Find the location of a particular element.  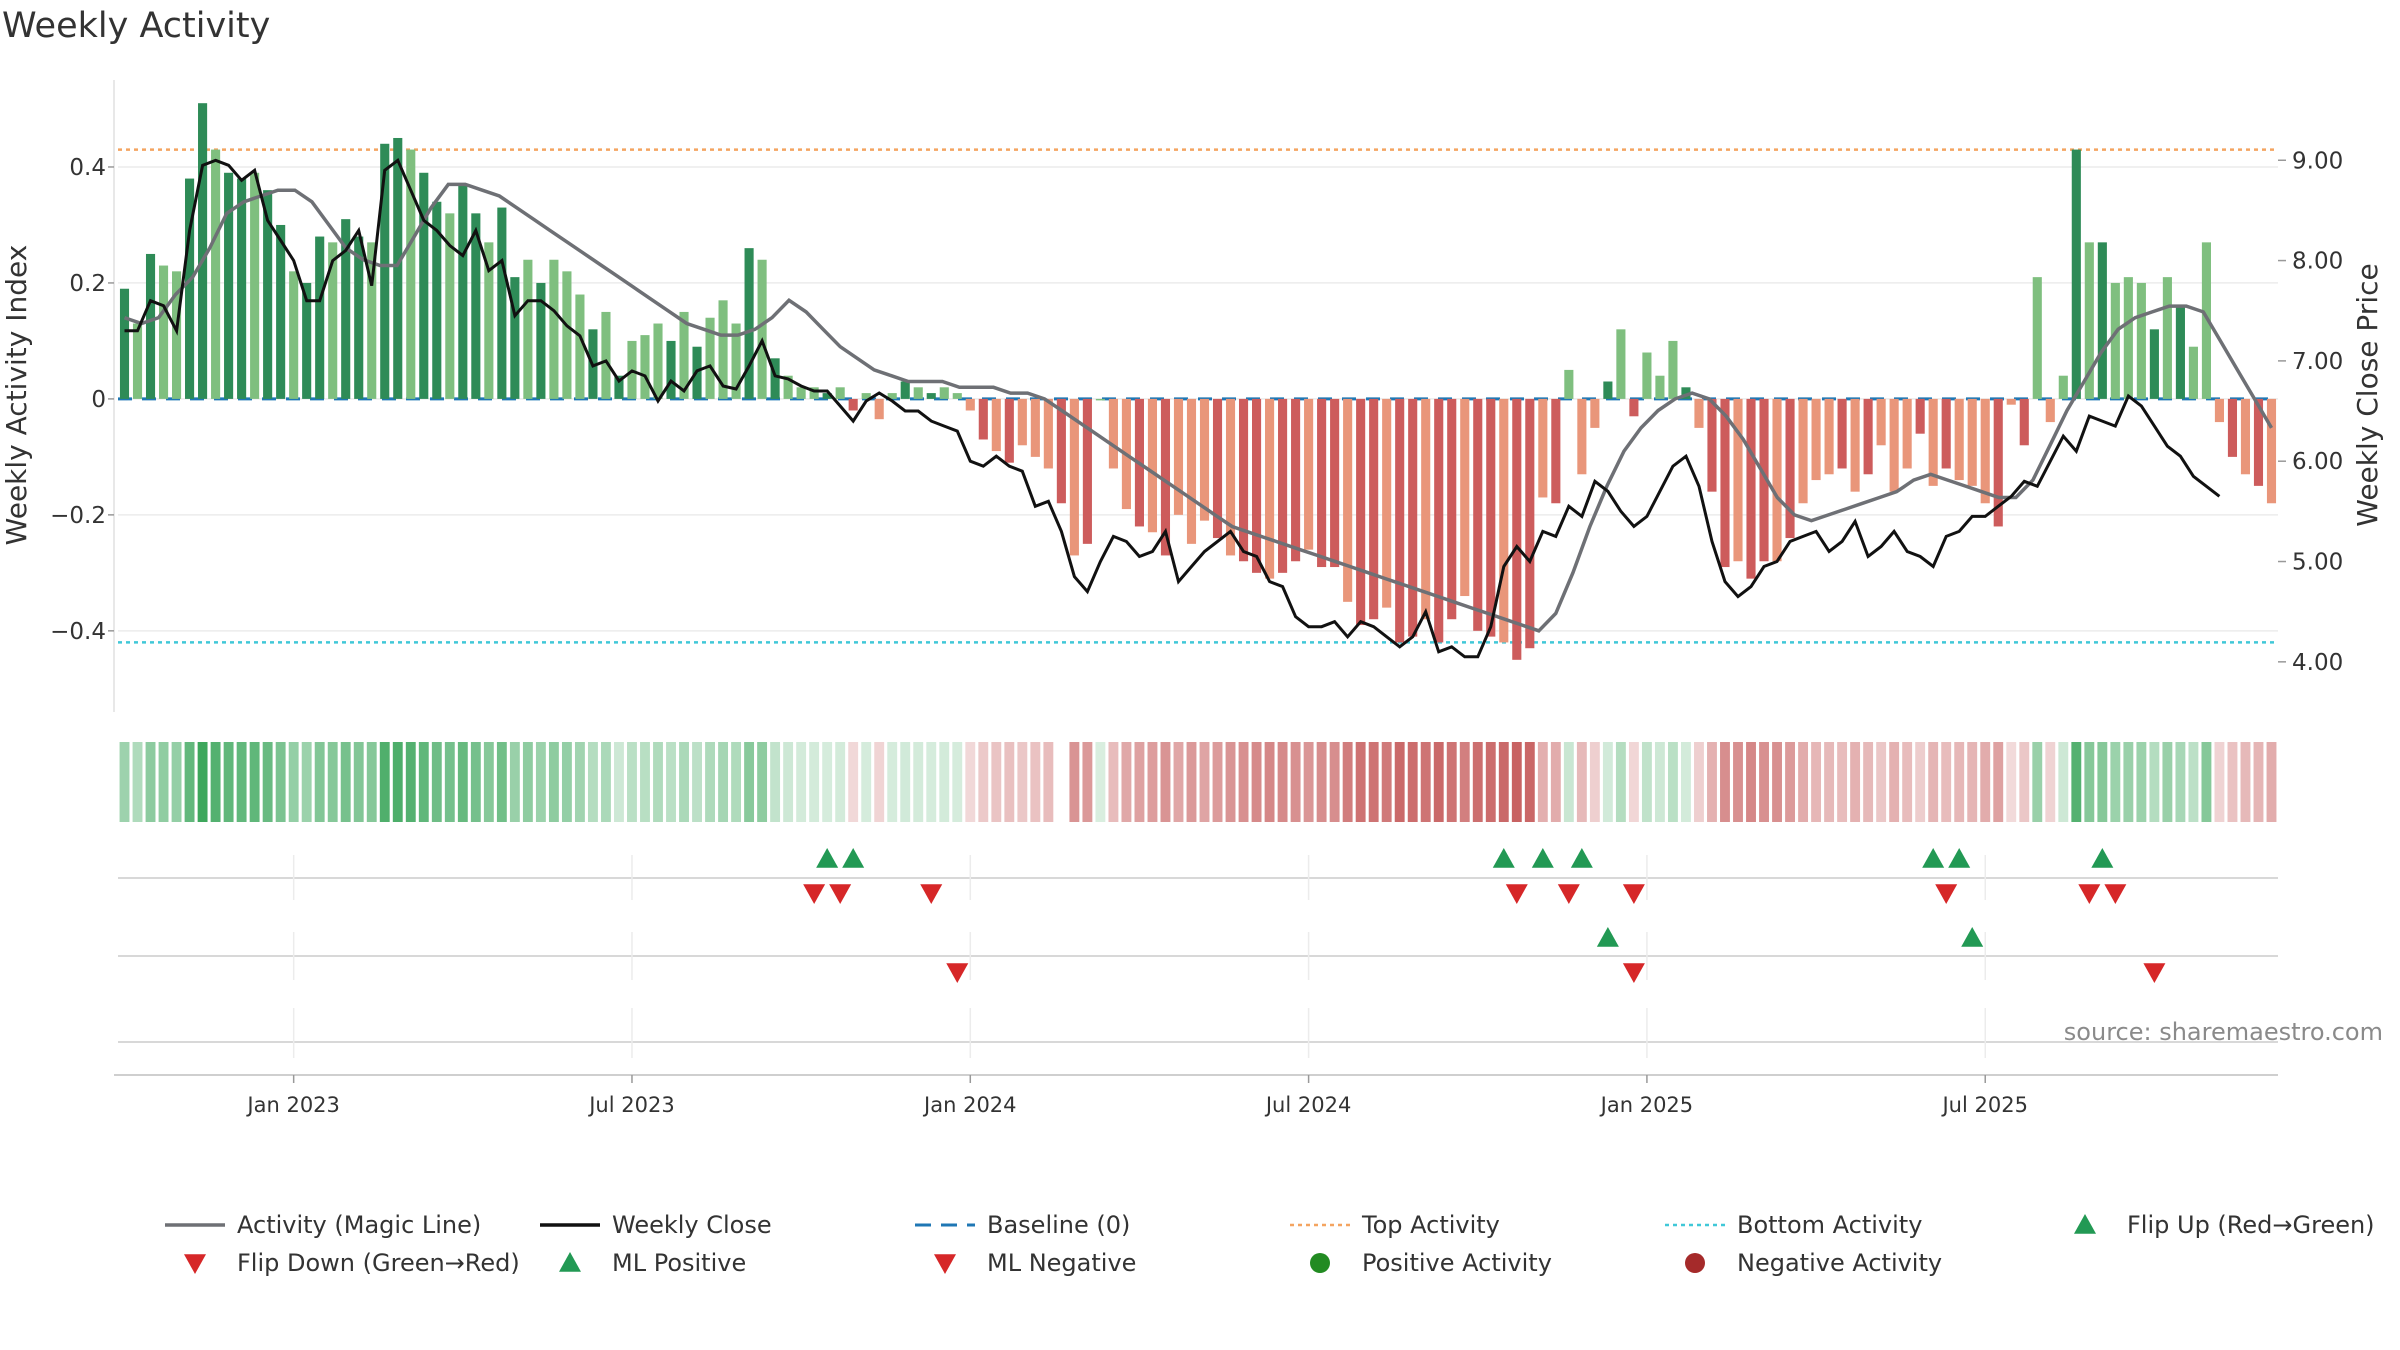

legend-label: Weekly Close is located at coordinates (692, 1225).